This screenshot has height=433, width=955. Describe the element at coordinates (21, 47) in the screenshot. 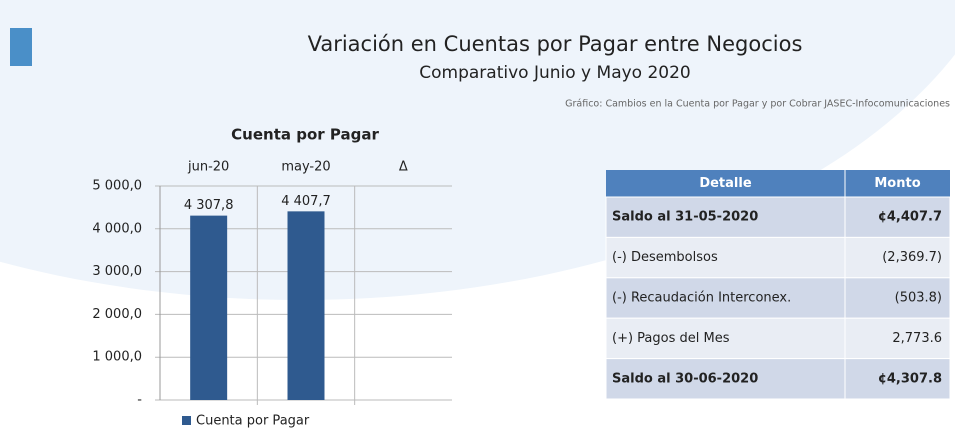

I see `accent-block` at that location.